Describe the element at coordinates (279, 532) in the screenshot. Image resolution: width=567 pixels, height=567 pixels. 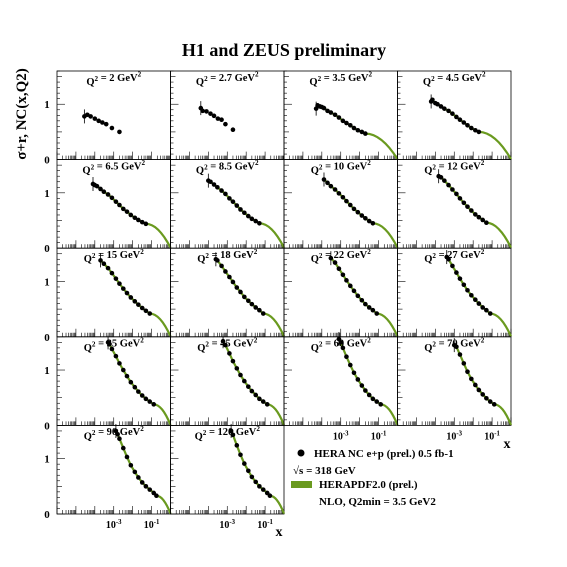
I see `x-axis-label-bottom: x` at that location.